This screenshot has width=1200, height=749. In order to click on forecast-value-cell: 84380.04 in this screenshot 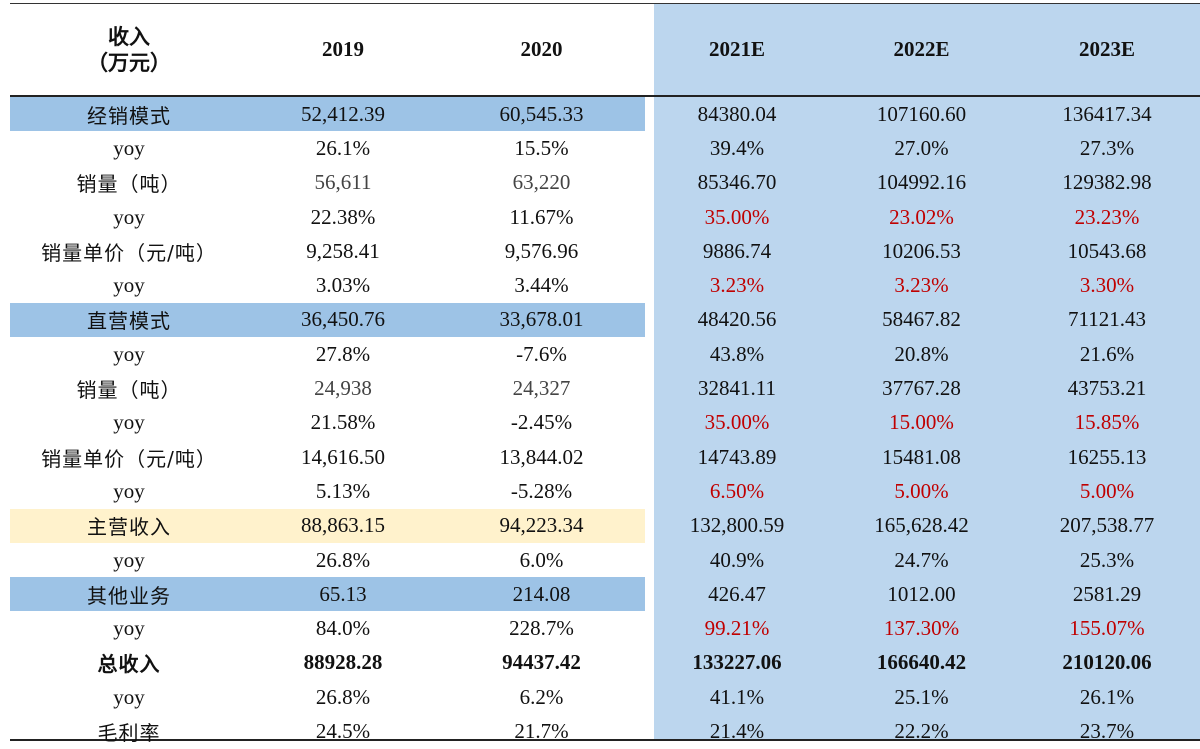, I will do `click(737, 113)`.